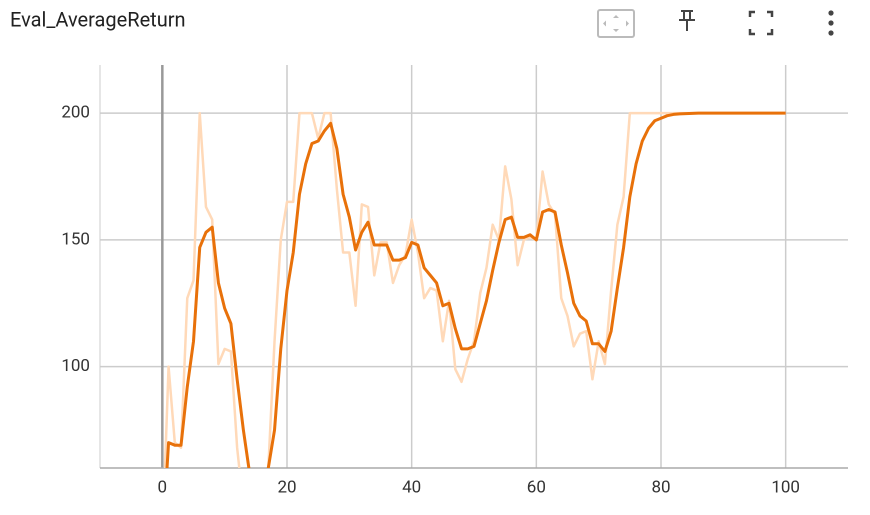  Describe the element at coordinates (536, 487) in the screenshot. I see `x-tick-label: 60` at that location.